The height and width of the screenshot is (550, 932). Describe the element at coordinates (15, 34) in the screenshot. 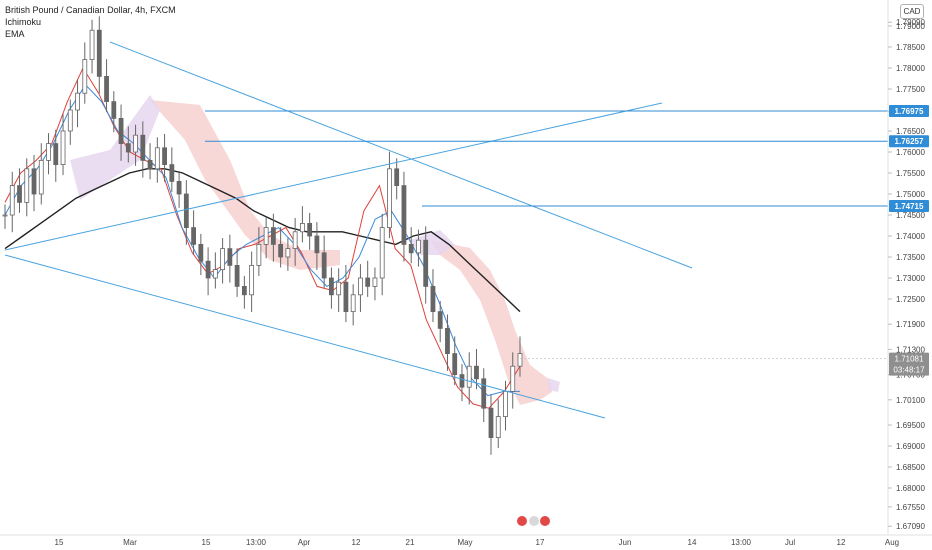

I see `indicator-ema: EMA` at that location.